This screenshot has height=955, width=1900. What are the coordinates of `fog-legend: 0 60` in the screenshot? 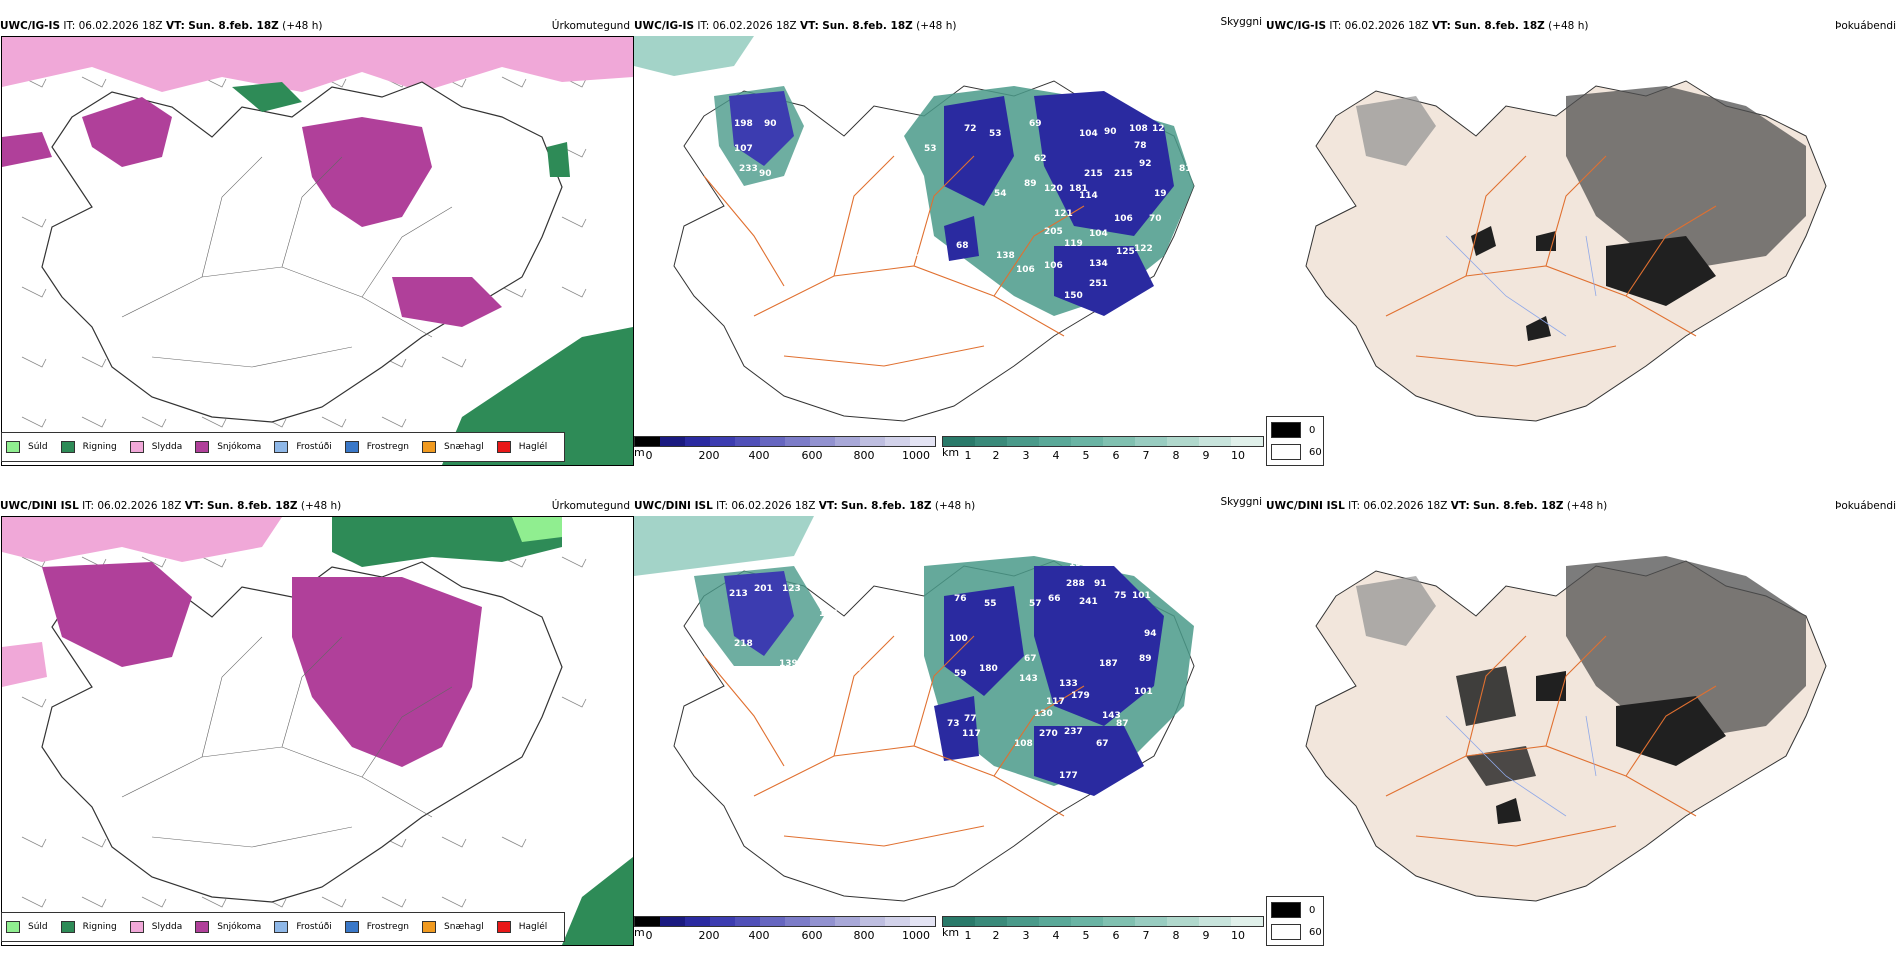 It's located at (1295, 921).